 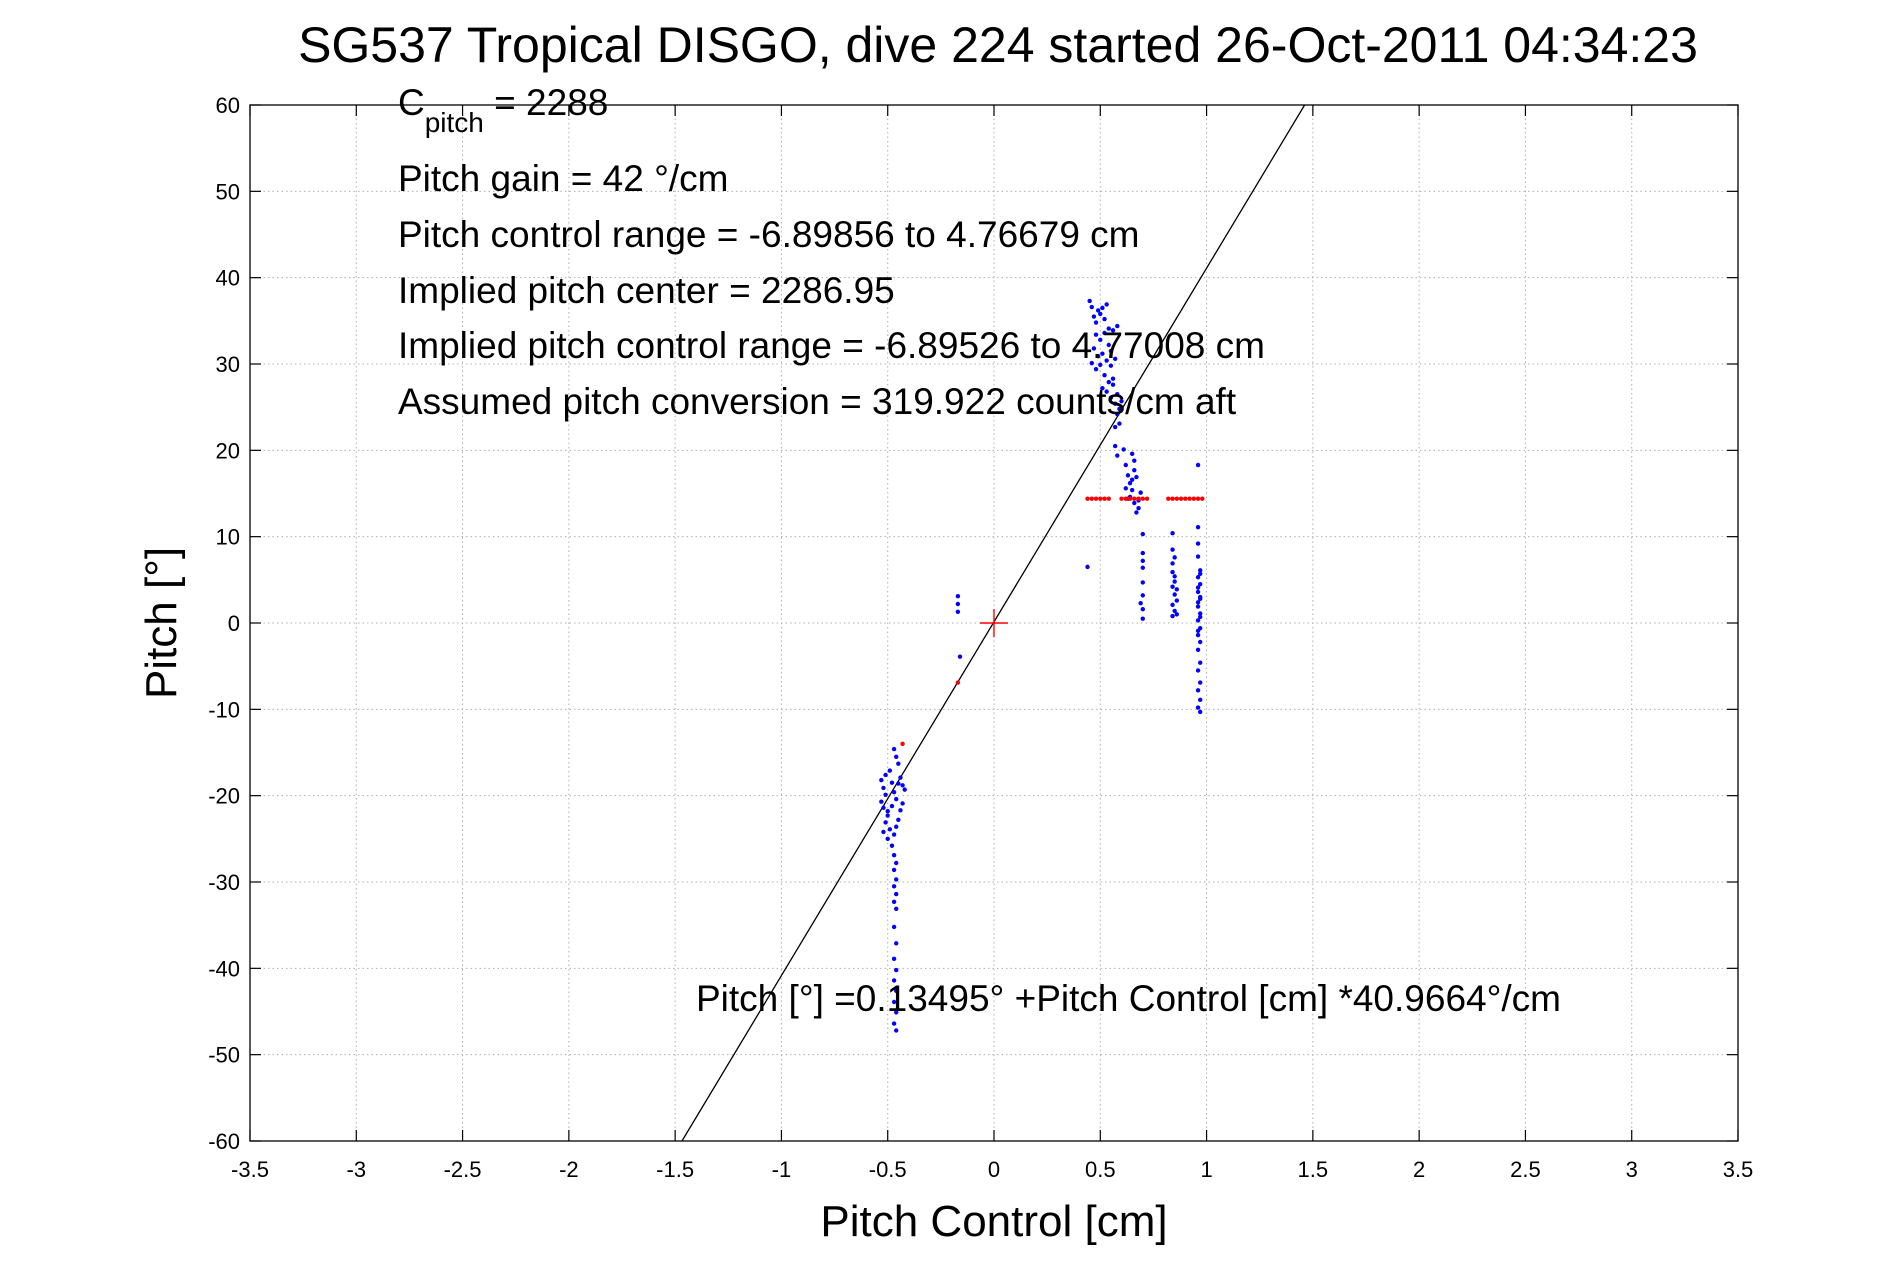 I want to click on x-tick-label: 3.5, so click(x=1738, y=1169).